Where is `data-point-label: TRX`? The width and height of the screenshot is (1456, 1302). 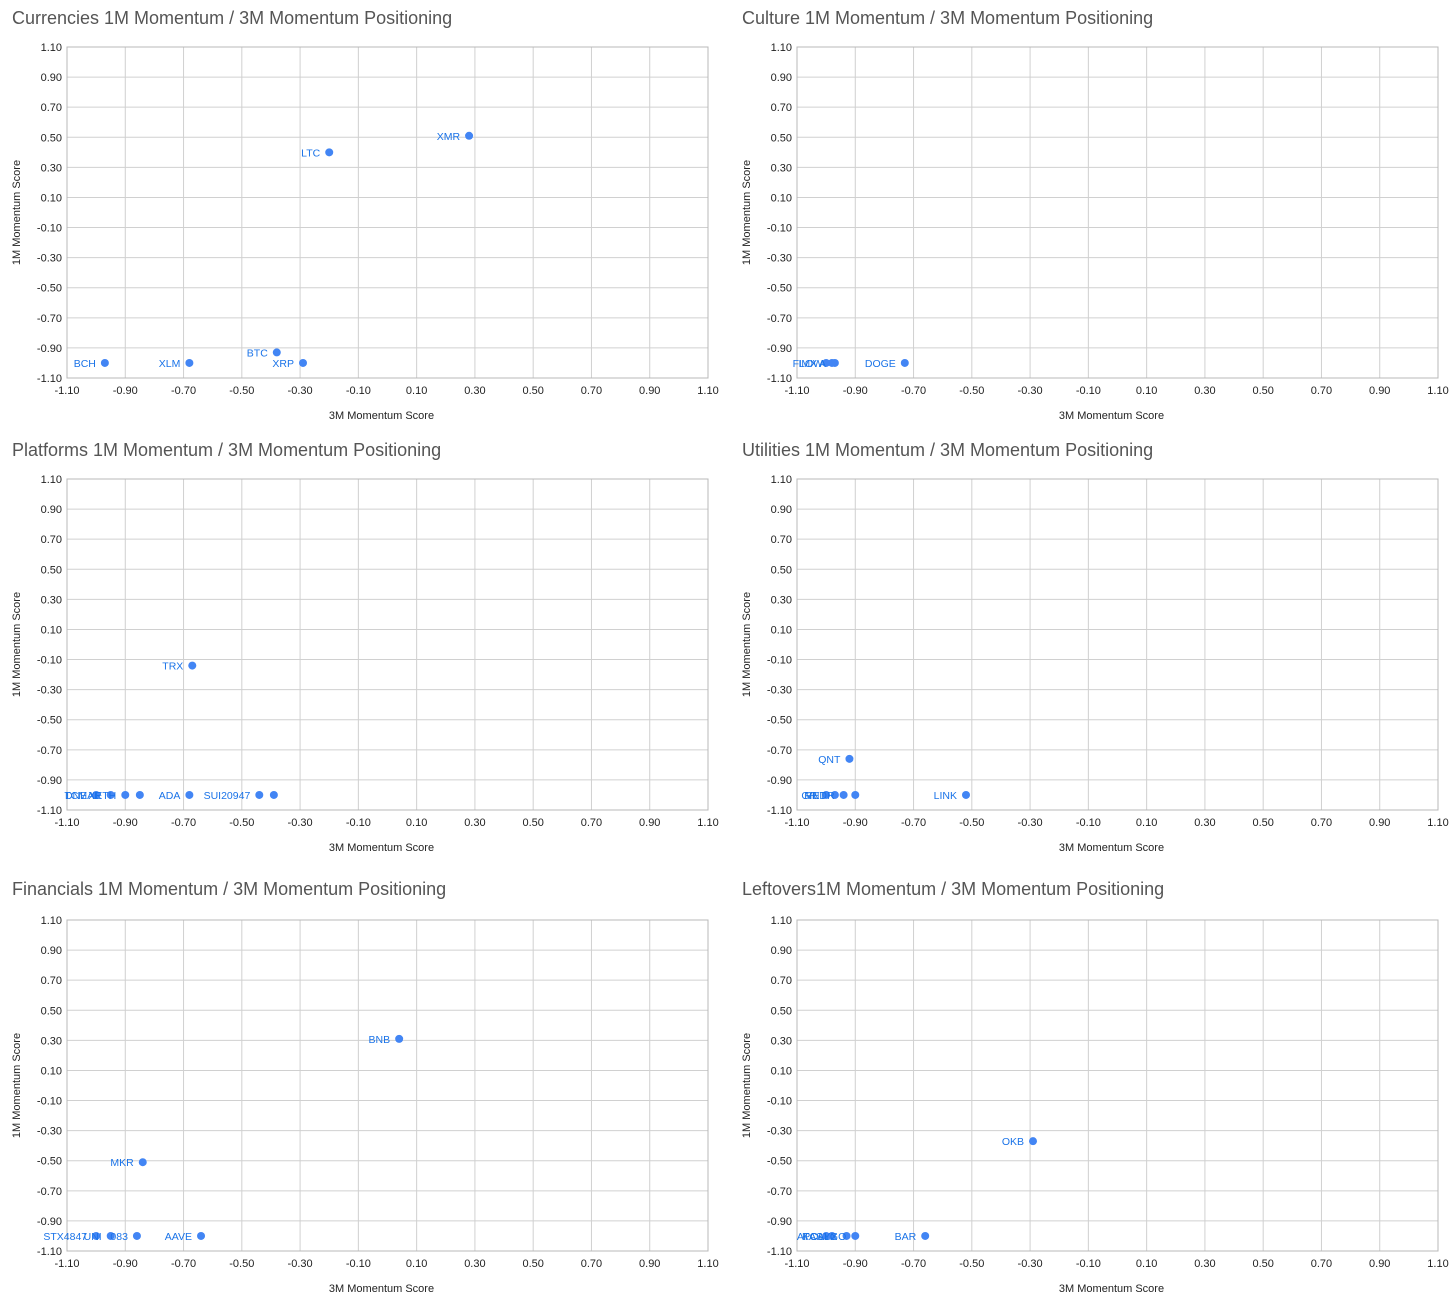 data-point-label: TRX is located at coordinates (172, 667).